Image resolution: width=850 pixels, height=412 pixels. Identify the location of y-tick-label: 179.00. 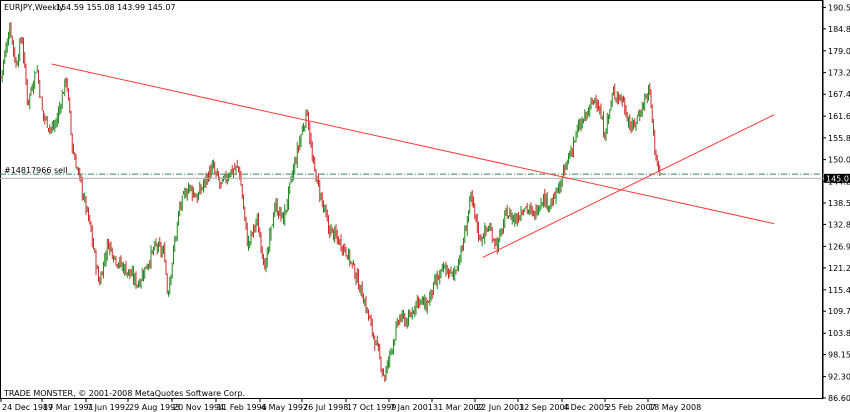
(839, 51).